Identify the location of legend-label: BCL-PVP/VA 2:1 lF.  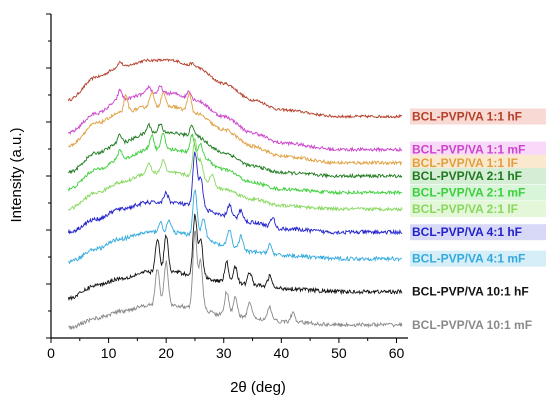
(465, 209).